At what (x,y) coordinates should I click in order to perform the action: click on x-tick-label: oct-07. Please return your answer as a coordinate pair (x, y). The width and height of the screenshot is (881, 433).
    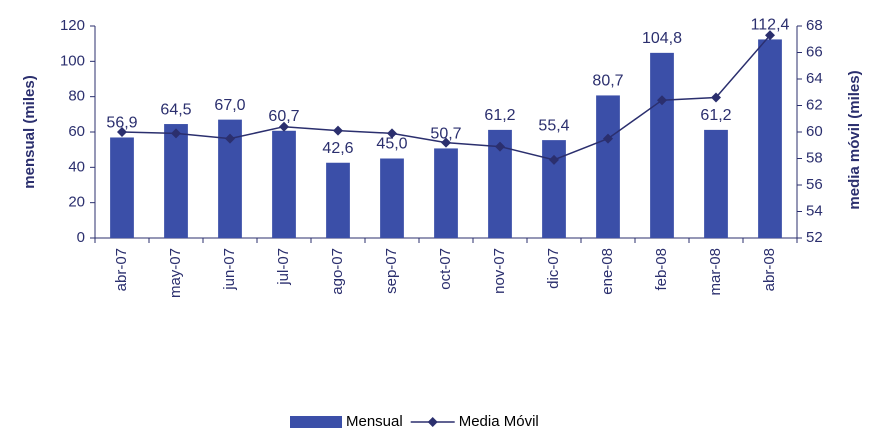
    Looking at the image, I should click on (445, 269).